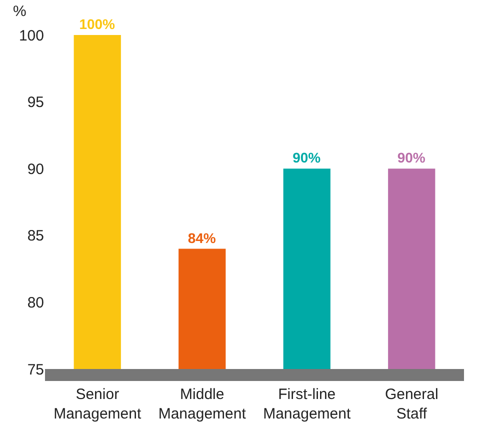 This screenshot has height=435, width=479. Describe the element at coordinates (35, 169) in the screenshot. I see `y-tick-label: 90` at that location.